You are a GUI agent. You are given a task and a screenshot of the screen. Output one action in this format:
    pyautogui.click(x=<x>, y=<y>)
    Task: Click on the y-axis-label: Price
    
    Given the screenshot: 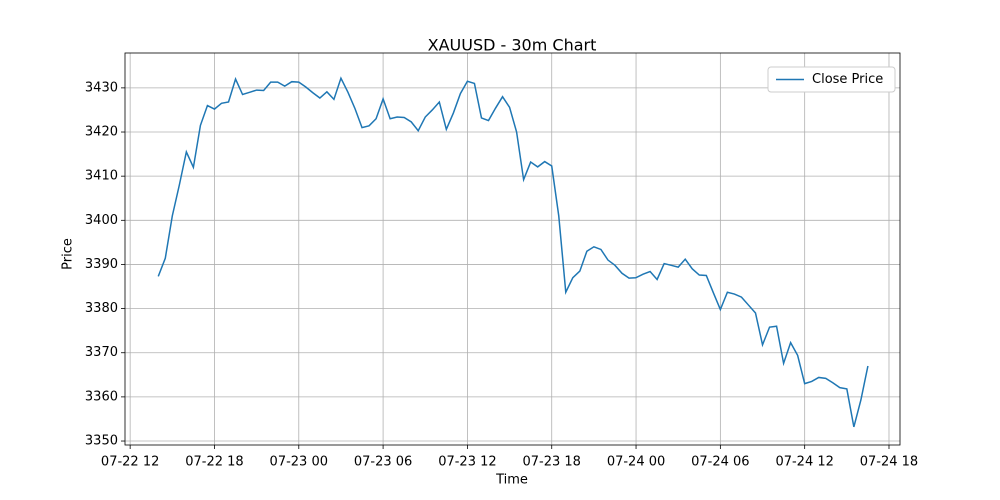 What is the action you would take?
    pyautogui.click(x=68, y=254)
    